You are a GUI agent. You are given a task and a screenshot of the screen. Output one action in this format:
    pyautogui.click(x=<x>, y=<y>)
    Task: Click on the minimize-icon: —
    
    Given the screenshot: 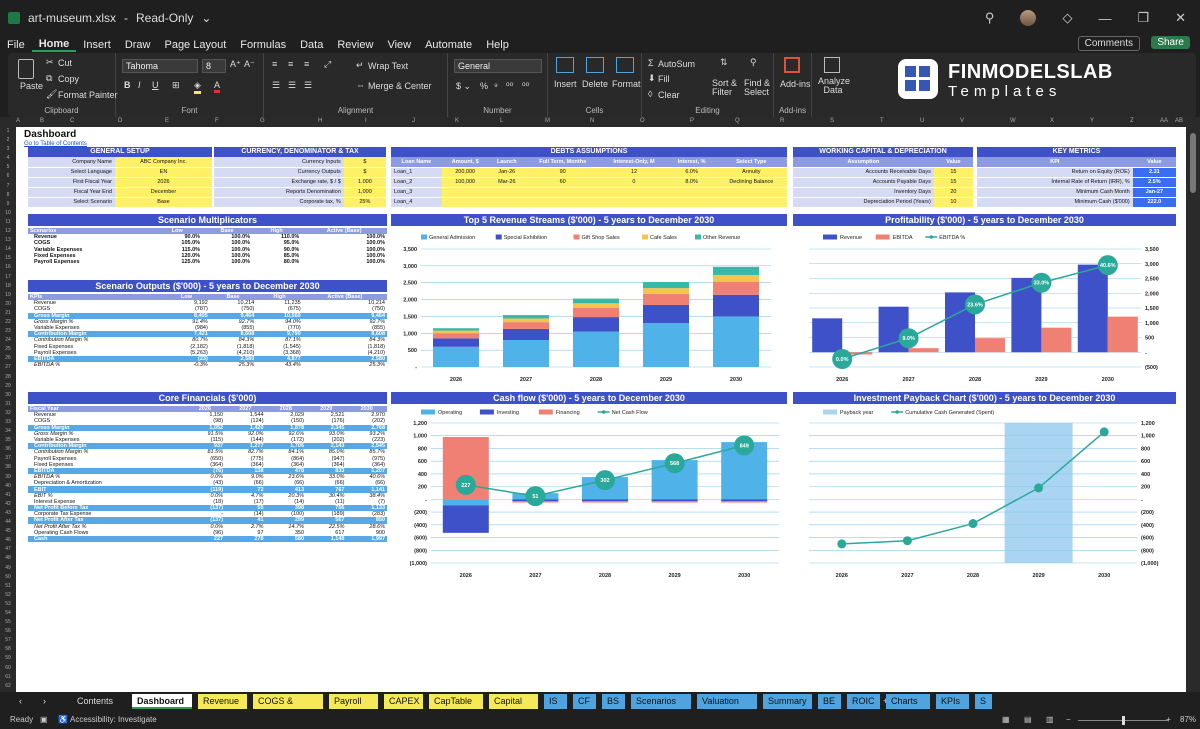 What is the action you would take?
    pyautogui.click(x=1105, y=18)
    